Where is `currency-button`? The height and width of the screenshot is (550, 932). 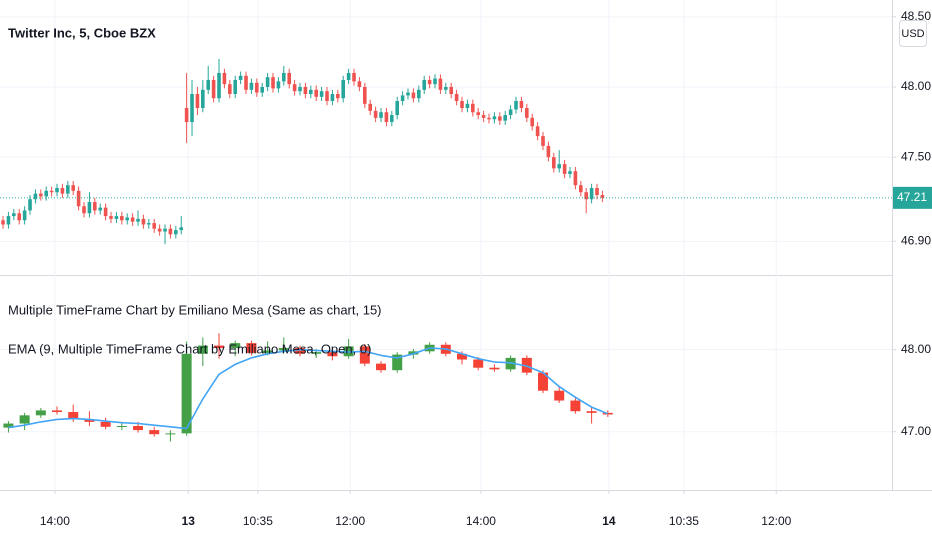
currency-button is located at coordinates (913, 33).